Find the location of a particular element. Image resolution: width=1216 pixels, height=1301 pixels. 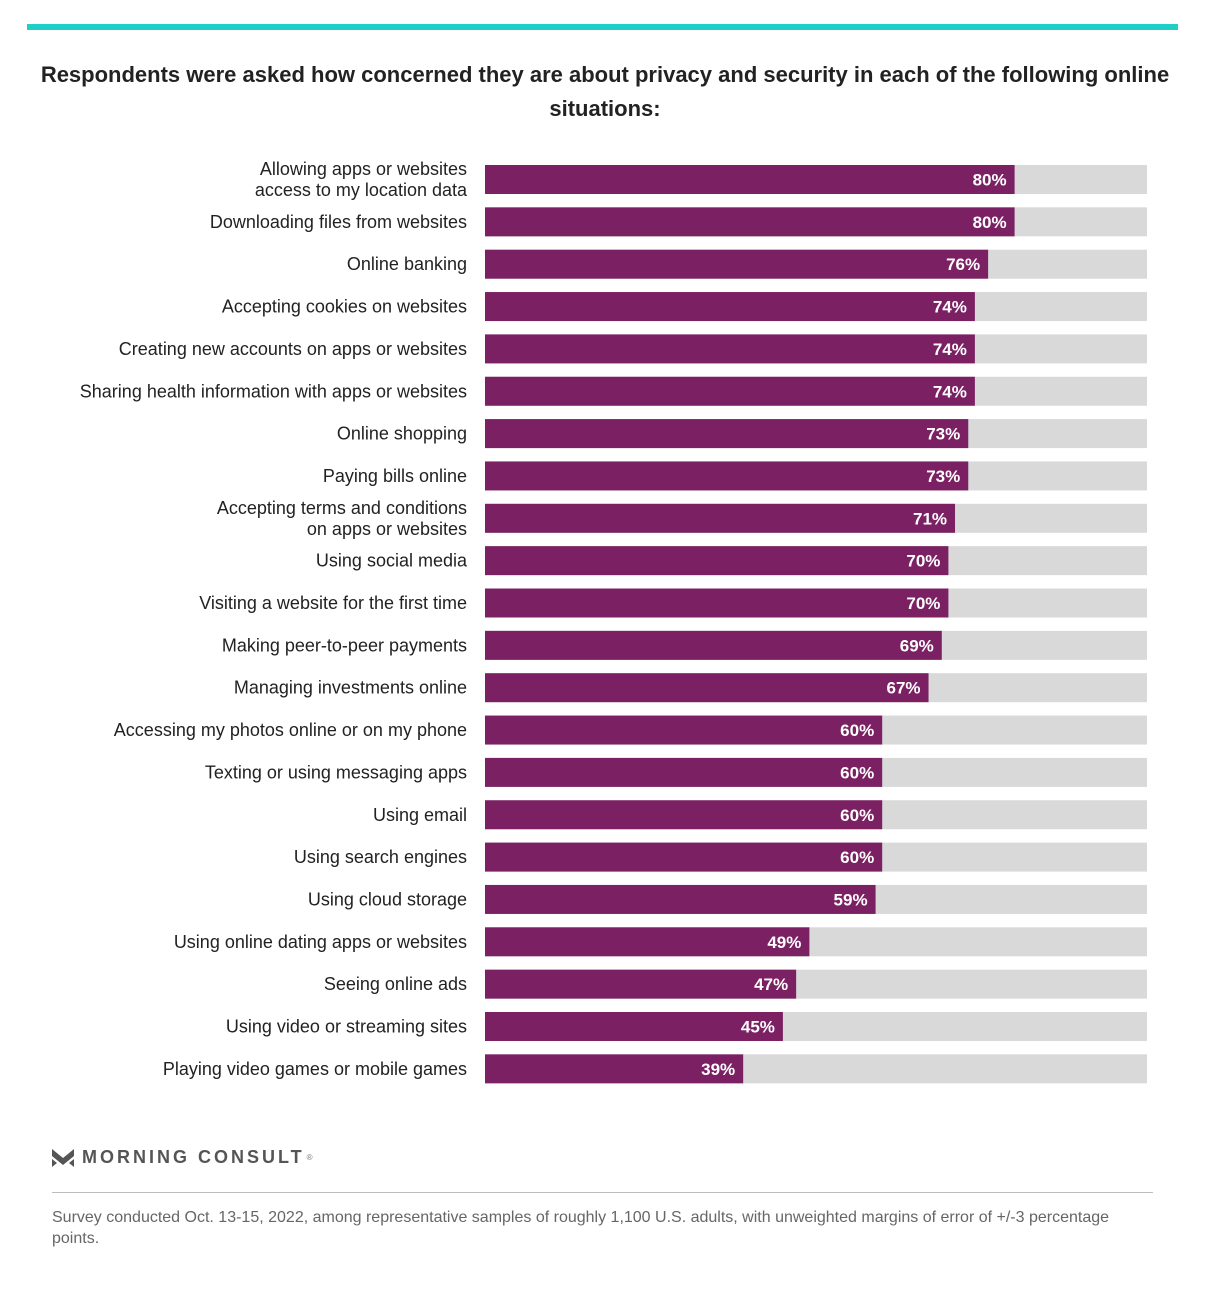

bar-row: 49% Using online dating apps or websites is located at coordinates (660, 942).